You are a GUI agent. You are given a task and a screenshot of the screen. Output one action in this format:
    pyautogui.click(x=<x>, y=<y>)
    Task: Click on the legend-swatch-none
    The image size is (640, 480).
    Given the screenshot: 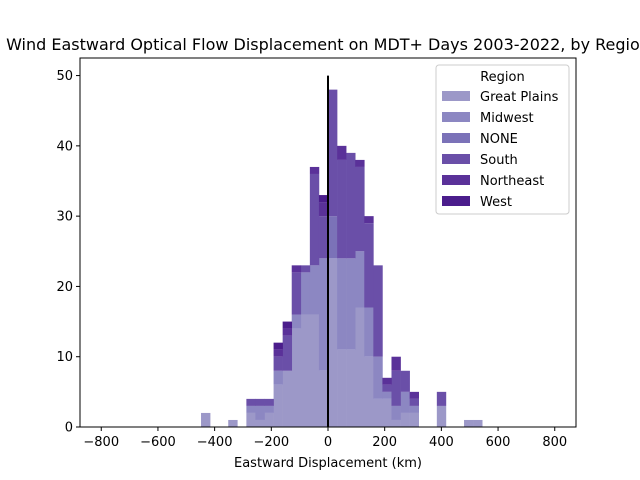 What is the action you would take?
    pyautogui.click(x=456, y=138)
    